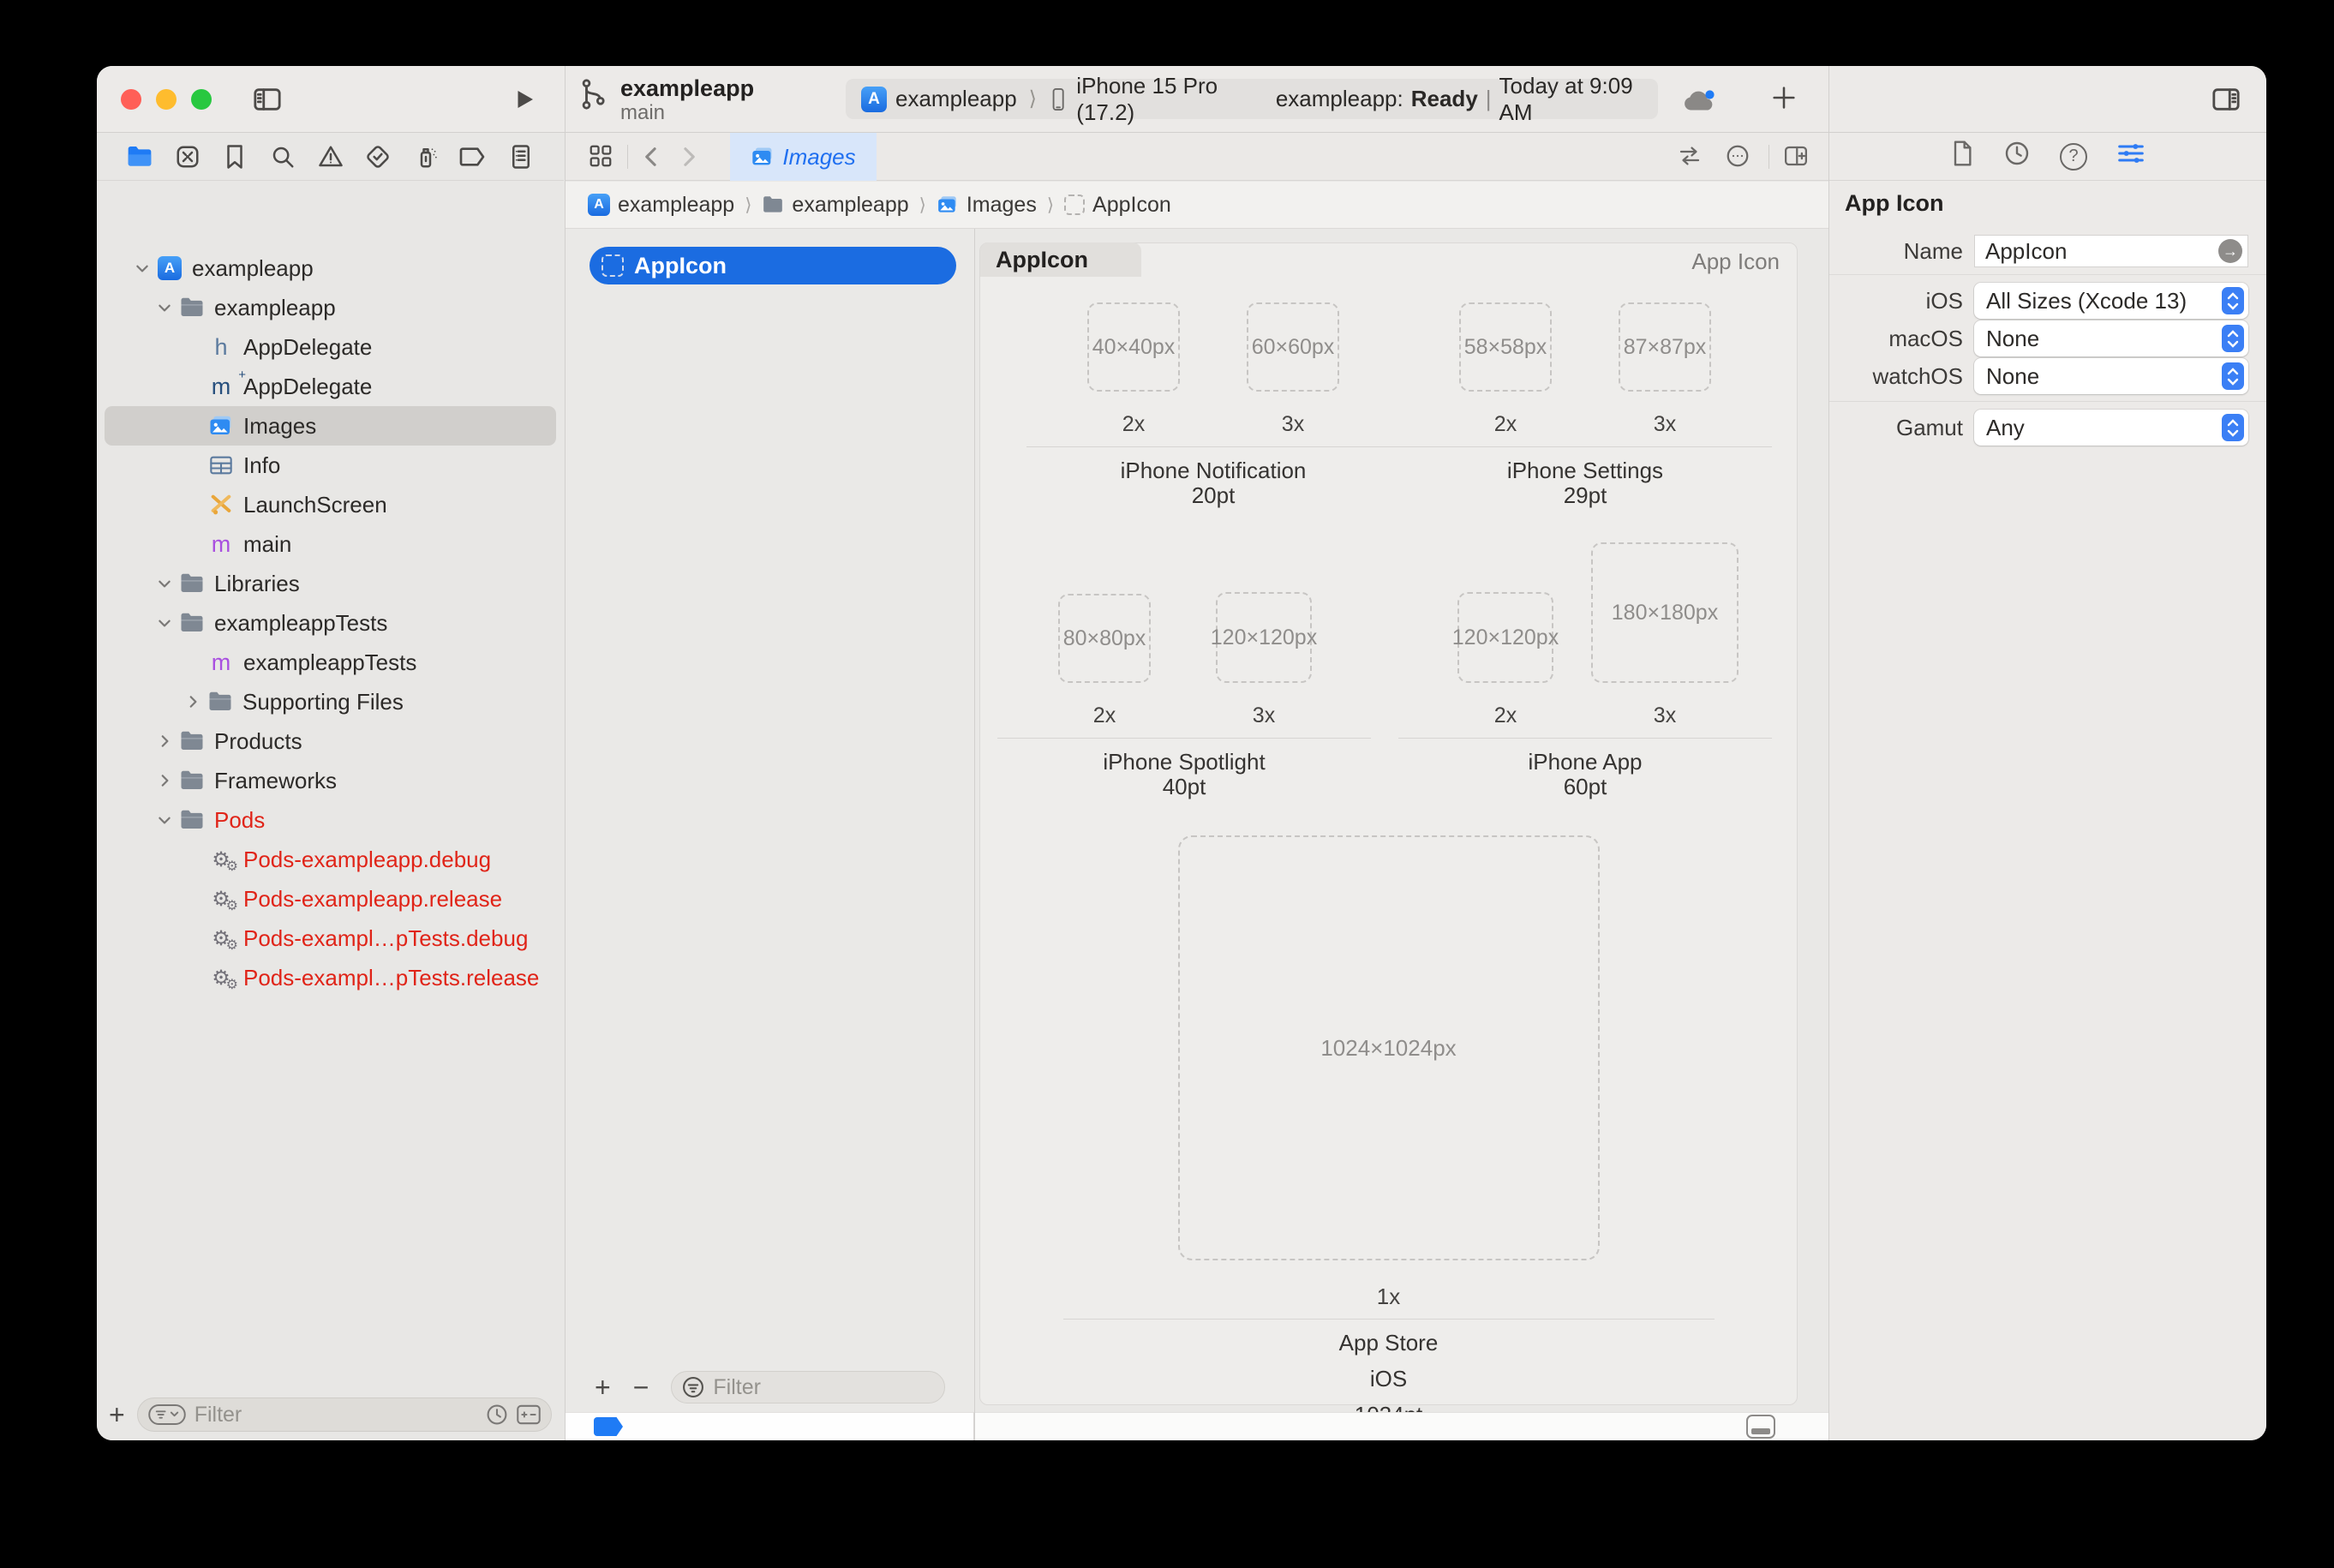 The height and width of the screenshot is (1568, 2334). I want to click on remove-asset-button: −, so click(640, 1387).